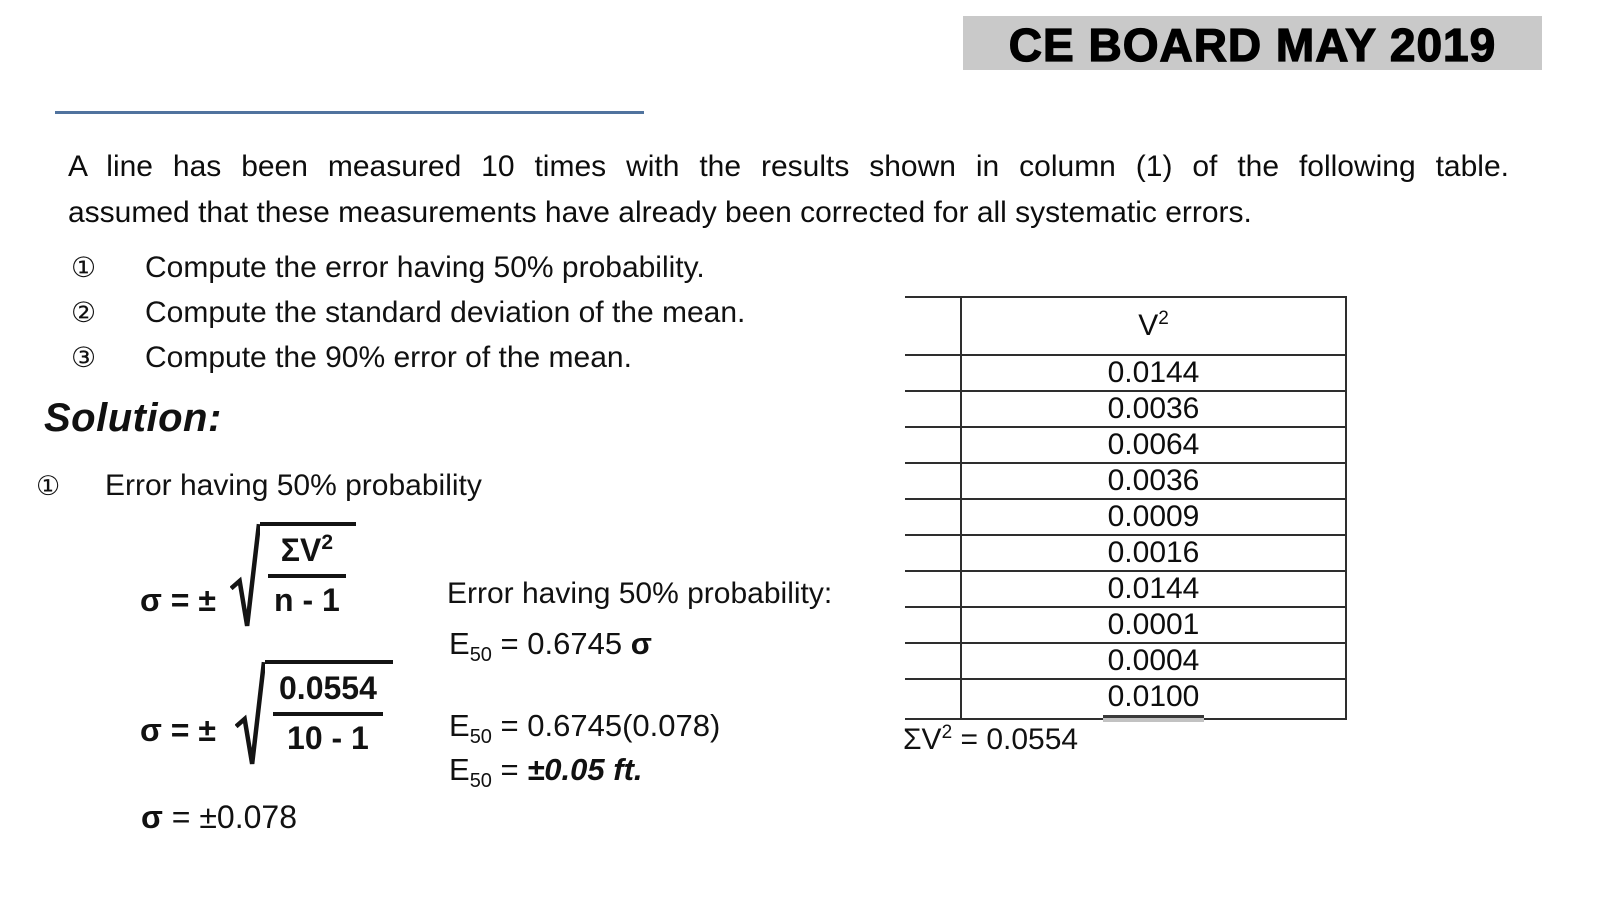  I want to click on fraction: ΣV2 n - 1, so click(307, 575).